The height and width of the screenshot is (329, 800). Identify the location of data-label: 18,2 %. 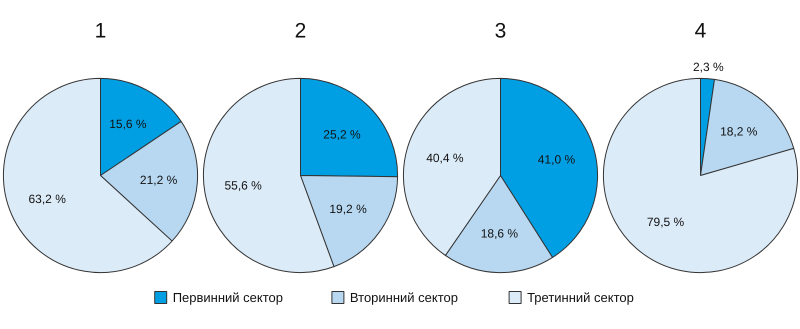
(739, 131).